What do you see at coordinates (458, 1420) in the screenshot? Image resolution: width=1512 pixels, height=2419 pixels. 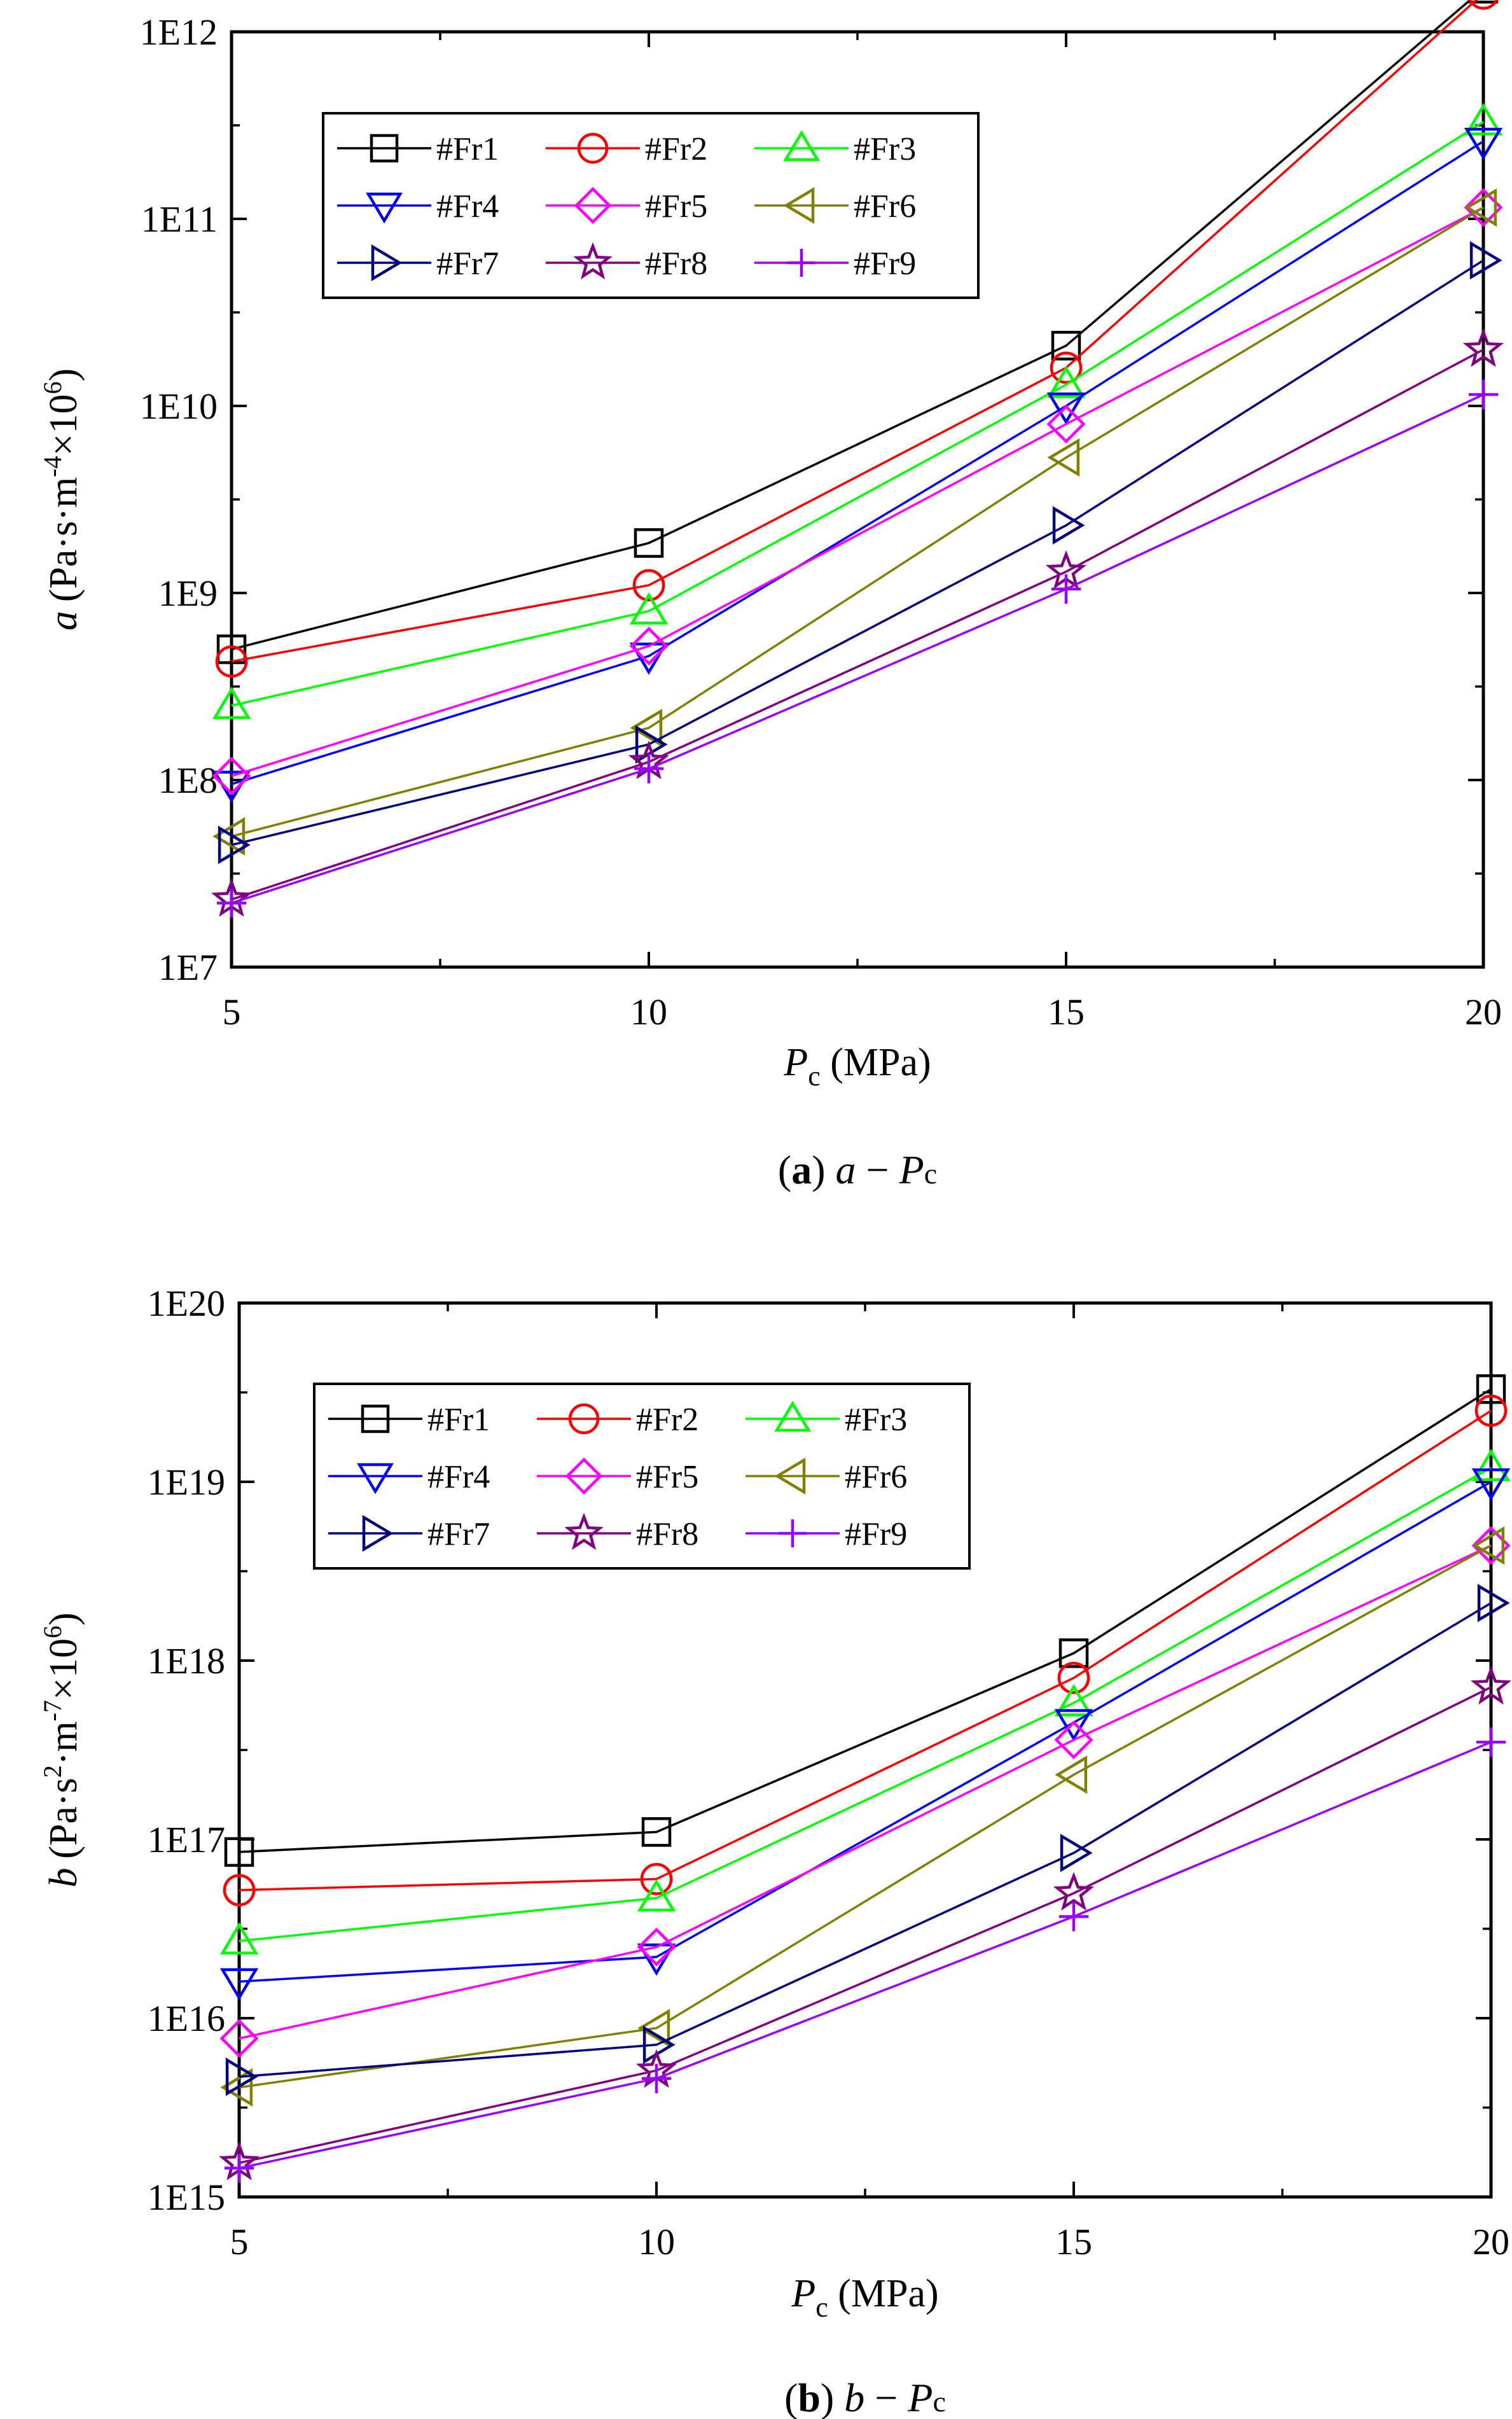 I see `legend-label: #Fr1` at bounding box center [458, 1420].